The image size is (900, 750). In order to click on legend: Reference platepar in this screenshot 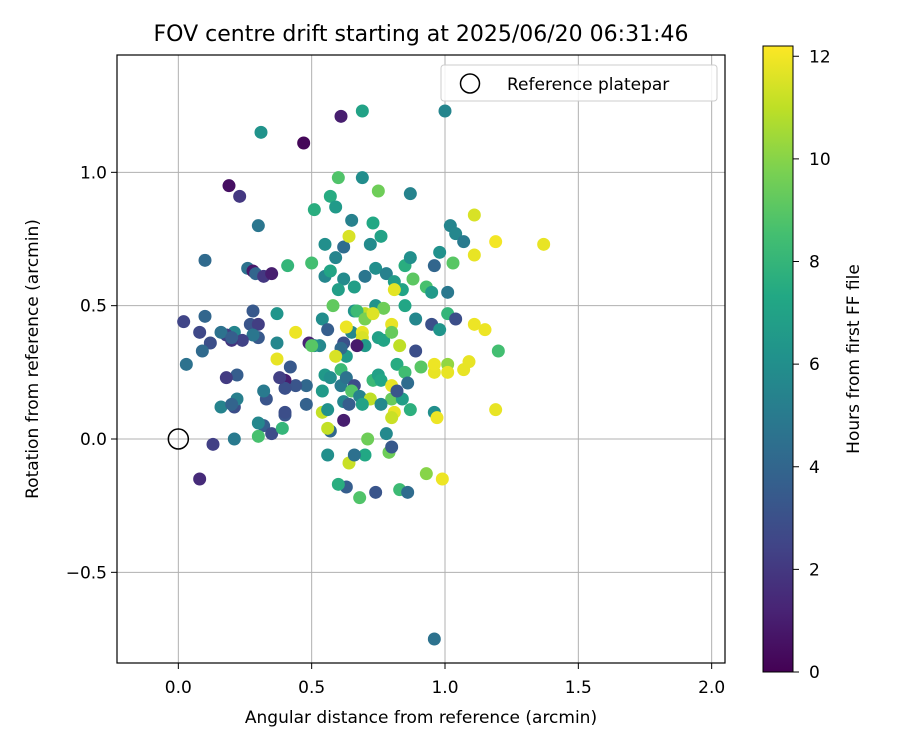, I will do `click(579, 83)`.